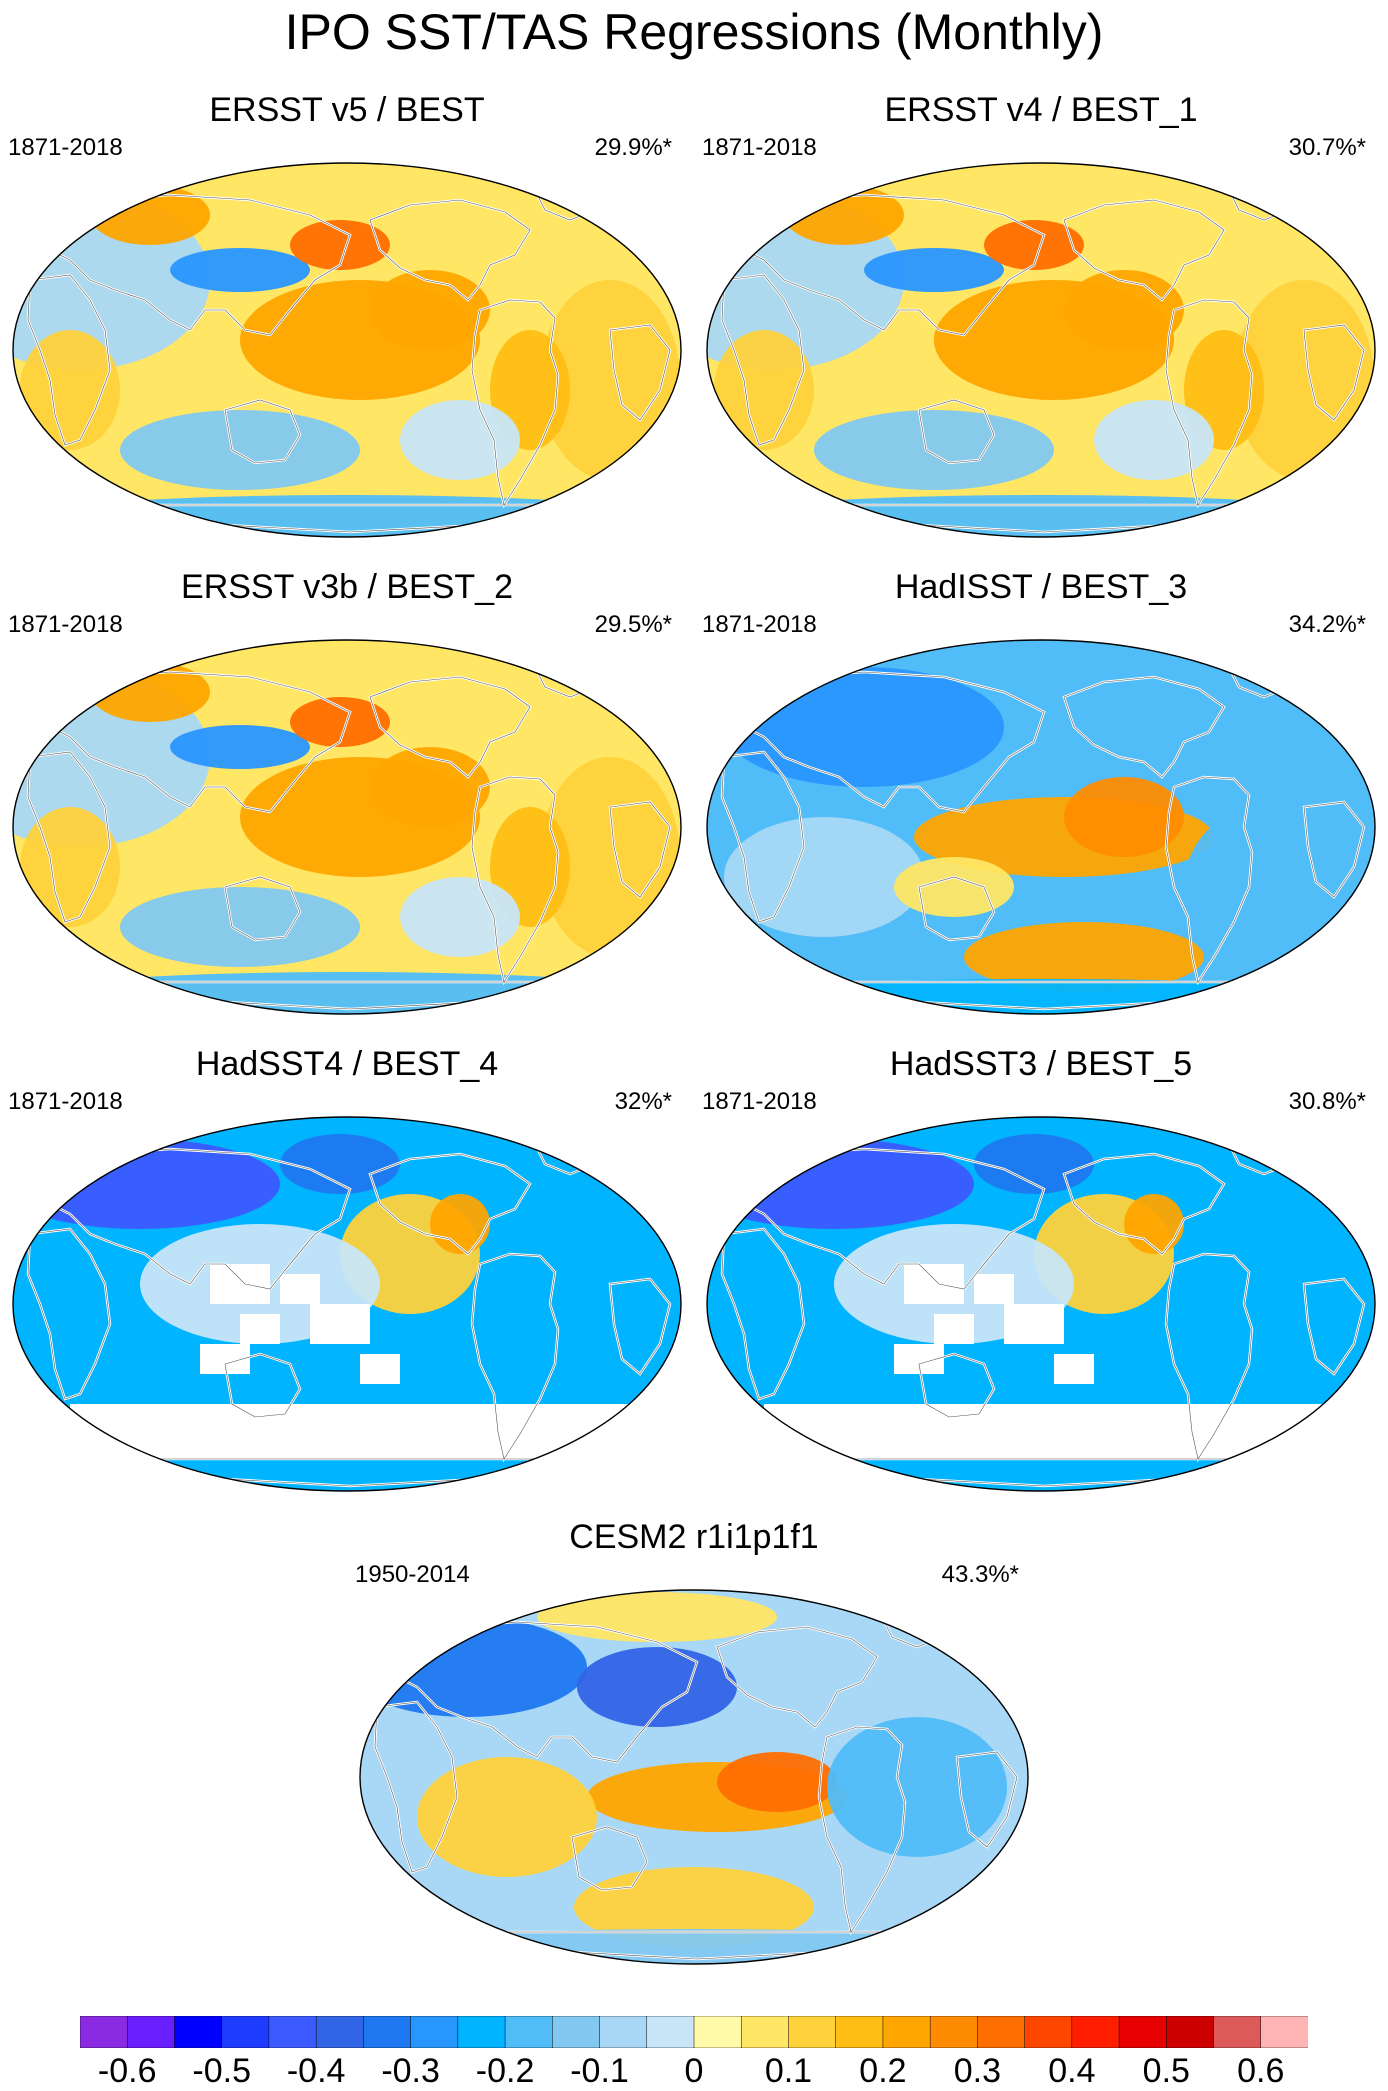  What do you see at coordinates (221, 2071) in the screenshot?
I see `colorbar-tick-label: -0.5` at bounding box center [221, 2071].